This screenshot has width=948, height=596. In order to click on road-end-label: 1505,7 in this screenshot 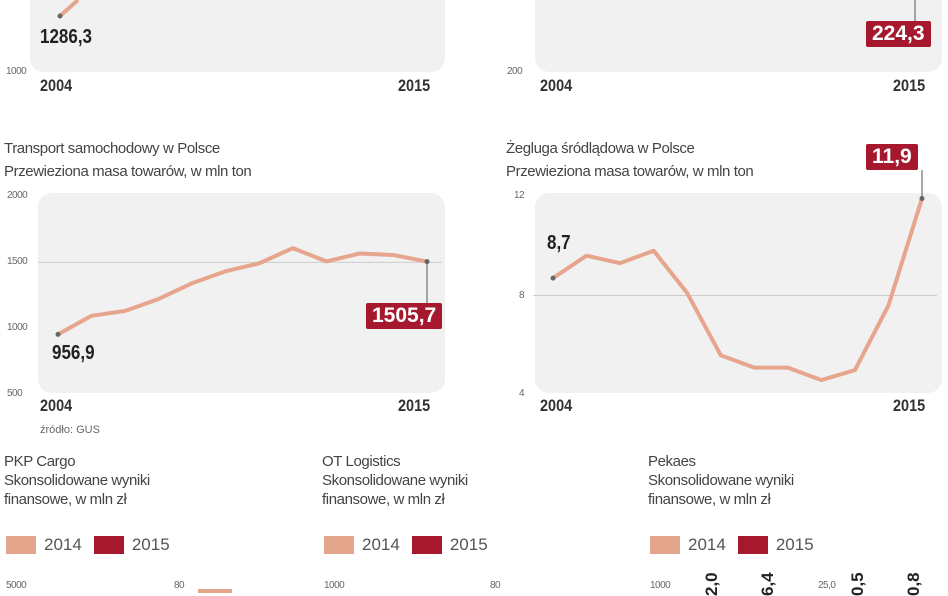, I will do `click(404, 316)`.